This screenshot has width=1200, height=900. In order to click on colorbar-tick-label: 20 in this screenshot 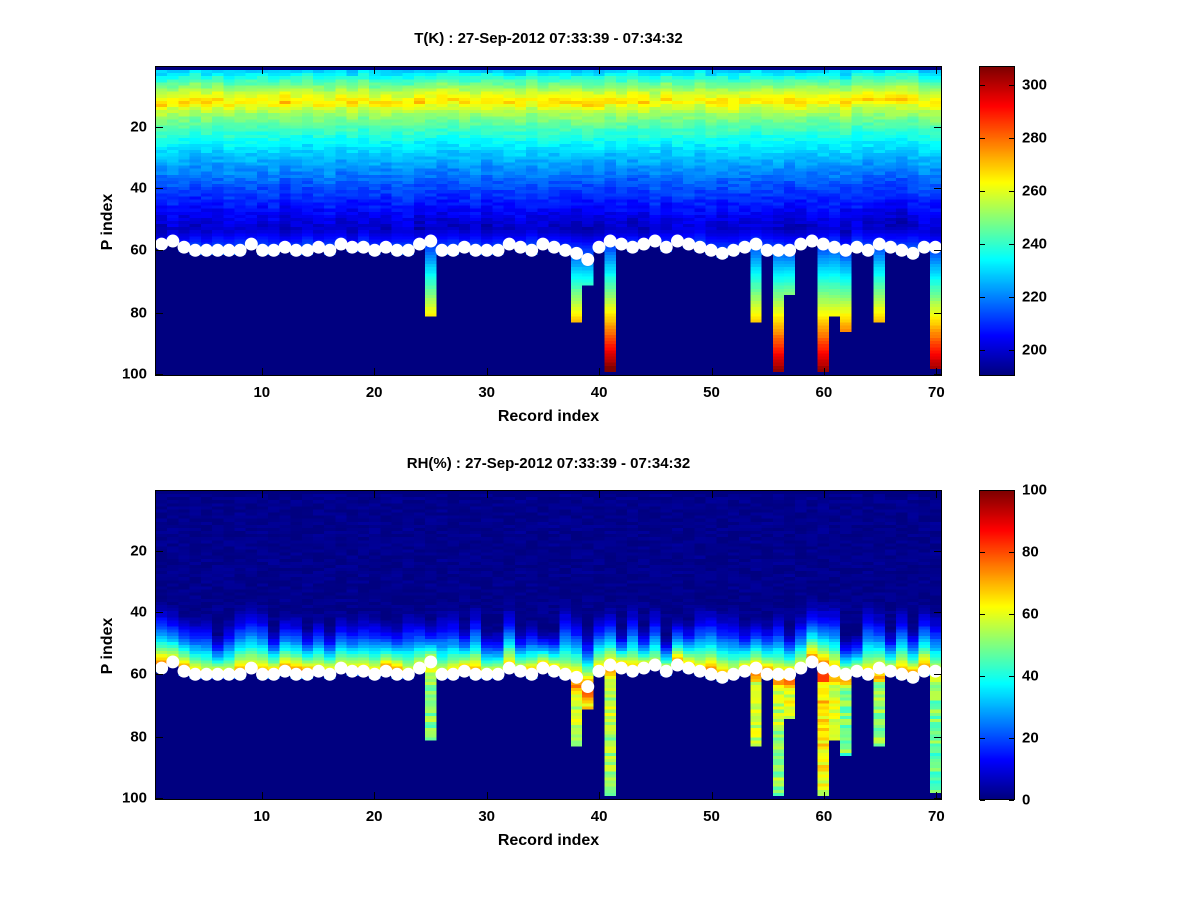, I will do `click(1030, 738)`.